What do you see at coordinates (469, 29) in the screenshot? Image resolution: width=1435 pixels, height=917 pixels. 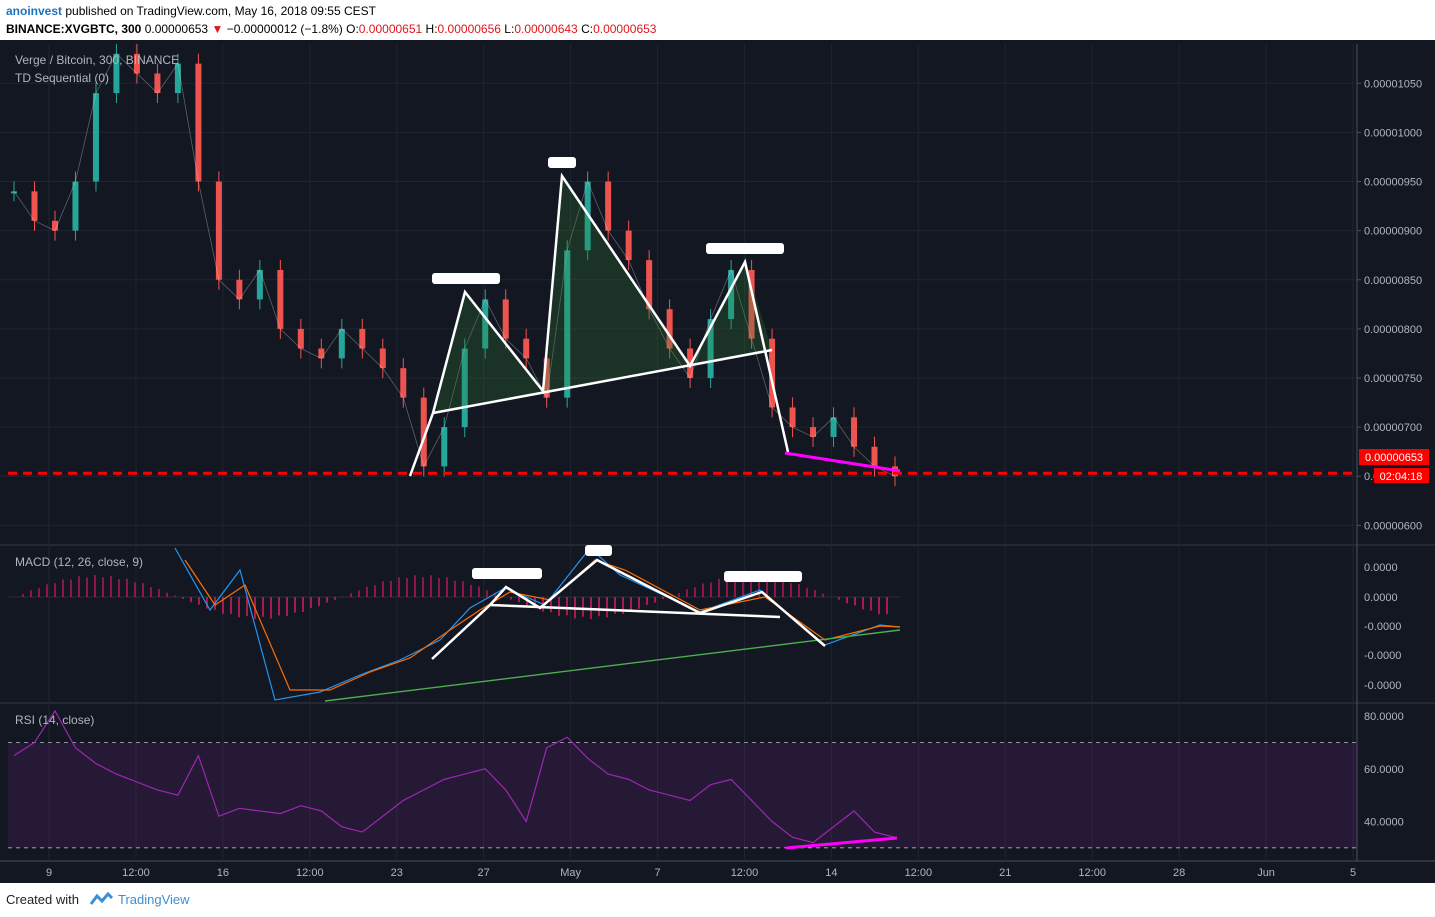 I see `high-value: 0.00000656` at bounding box center [469, 29].